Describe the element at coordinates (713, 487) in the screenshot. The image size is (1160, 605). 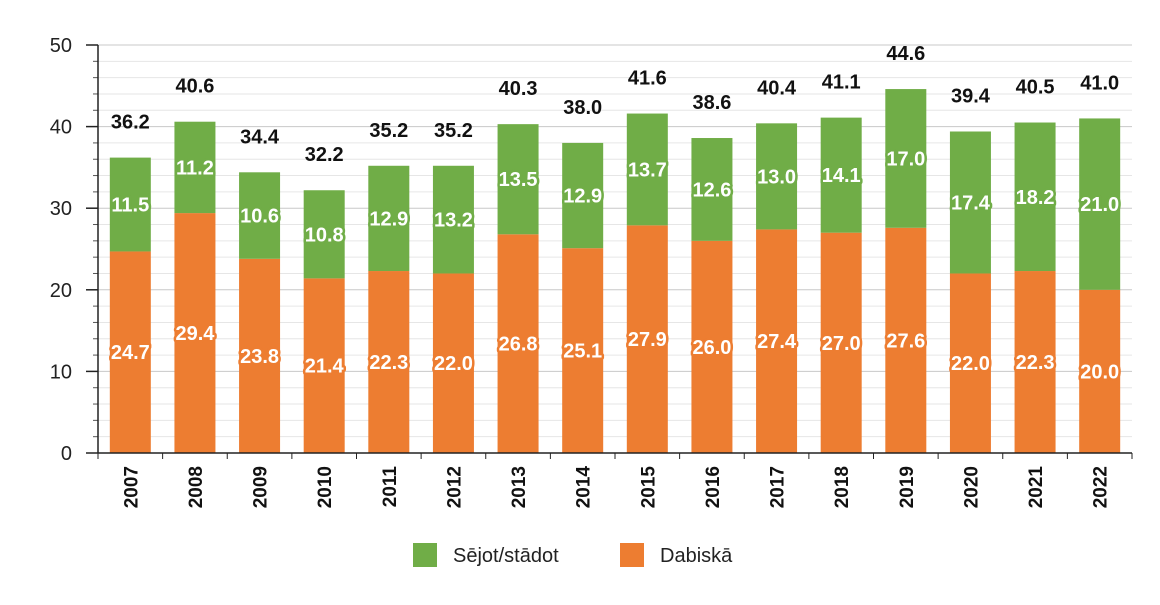
I see `x-category-label: 2016` at that location.